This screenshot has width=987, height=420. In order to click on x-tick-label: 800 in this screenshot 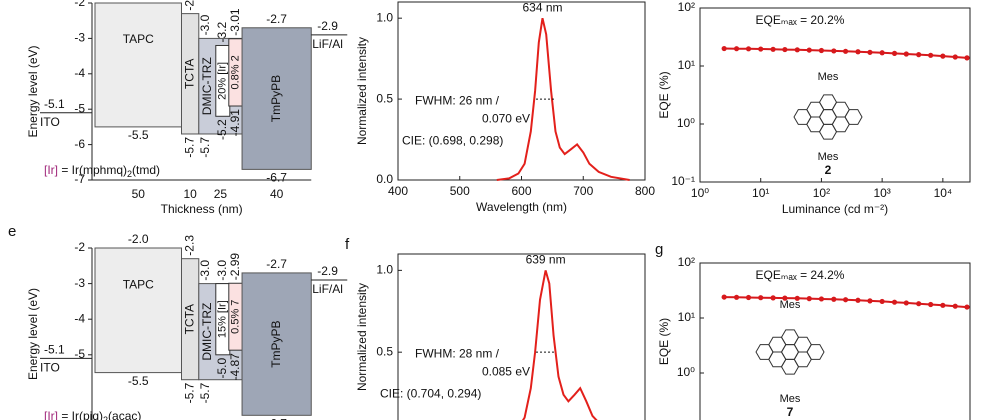, I will do `click(645, 191)`.